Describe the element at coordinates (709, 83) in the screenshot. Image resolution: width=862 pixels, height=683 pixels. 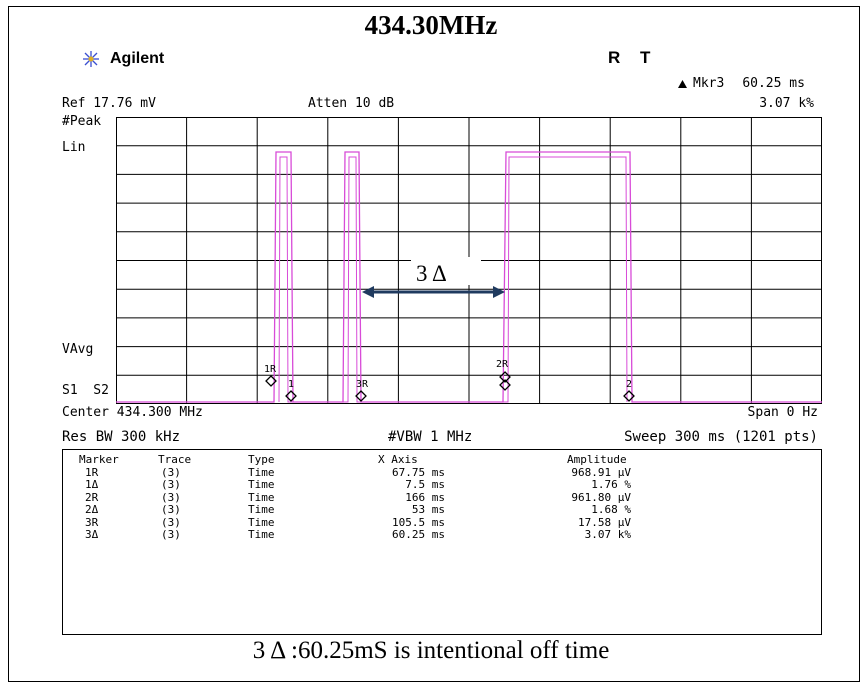
I see `marker-readout-label: Mkr3` at that location.